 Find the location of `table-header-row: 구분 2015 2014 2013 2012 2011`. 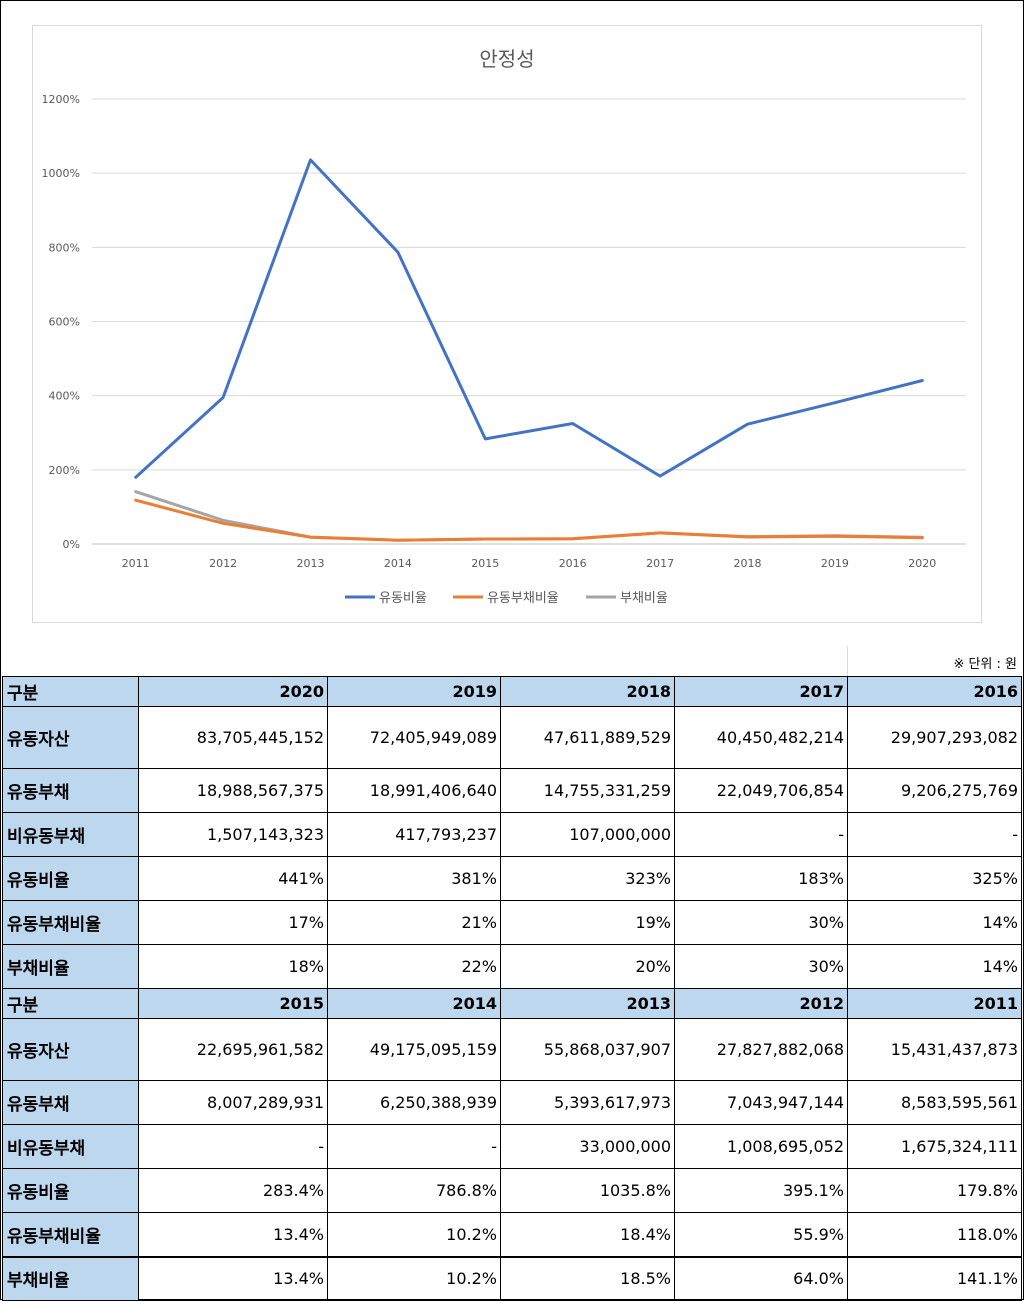

table-header-row: 구분 2015 2014 2013 2012 2011 is located at coordinates (512, 1003).